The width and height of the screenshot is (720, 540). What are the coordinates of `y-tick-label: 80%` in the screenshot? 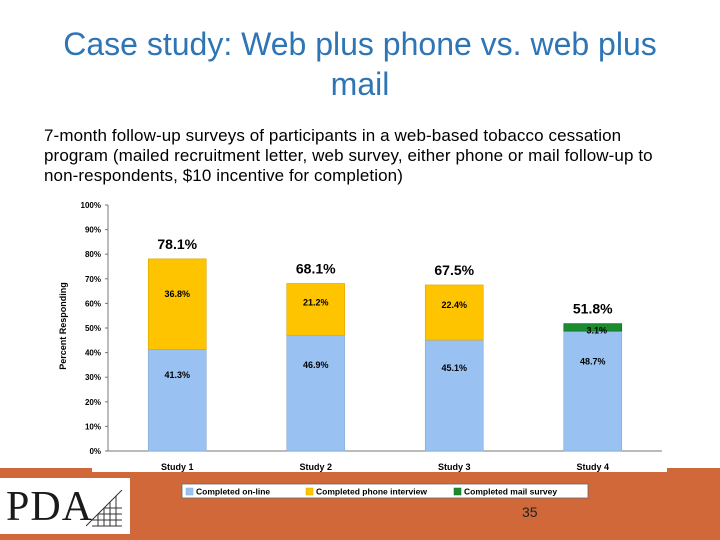 It's located at (93, 254).